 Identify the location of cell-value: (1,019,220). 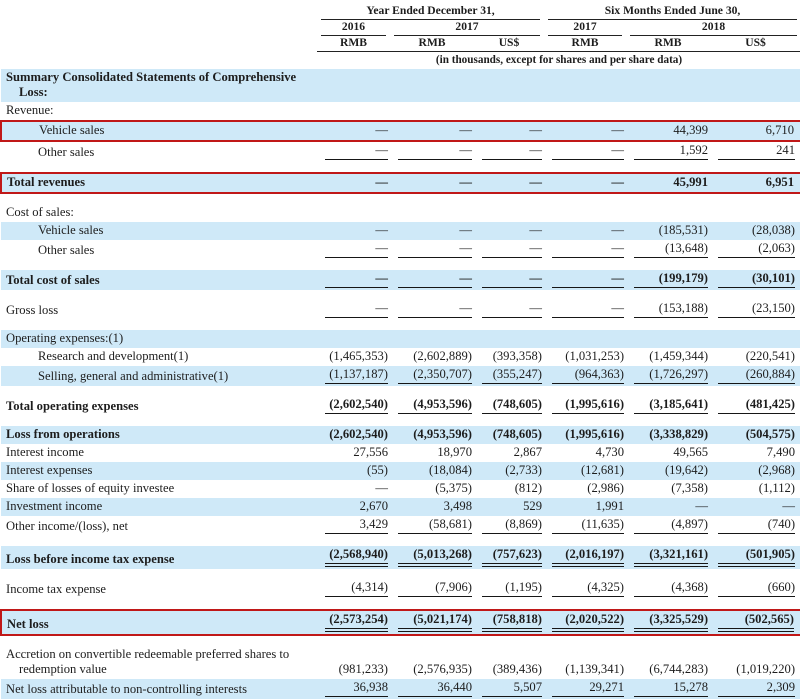
(766, 669).